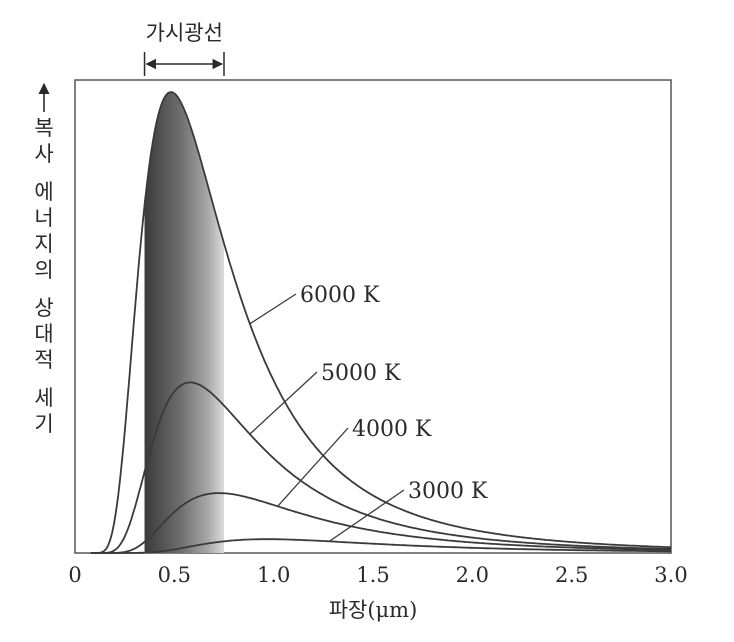 The width and height of the screenshot is (734, 642). What do you see at coordinates (340, 295) in the screenshot?
I see `series-label-6000k: 6000 K` at bounding box center [340, 295].